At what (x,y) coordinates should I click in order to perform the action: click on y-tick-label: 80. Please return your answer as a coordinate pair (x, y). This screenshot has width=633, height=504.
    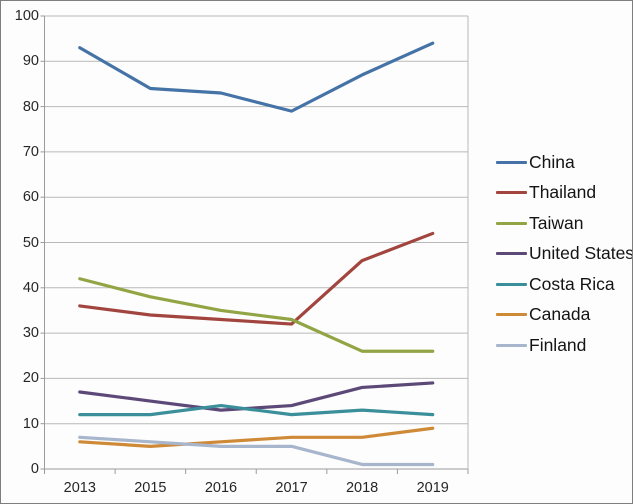
    Looking at the image, I should click on (30, 106).